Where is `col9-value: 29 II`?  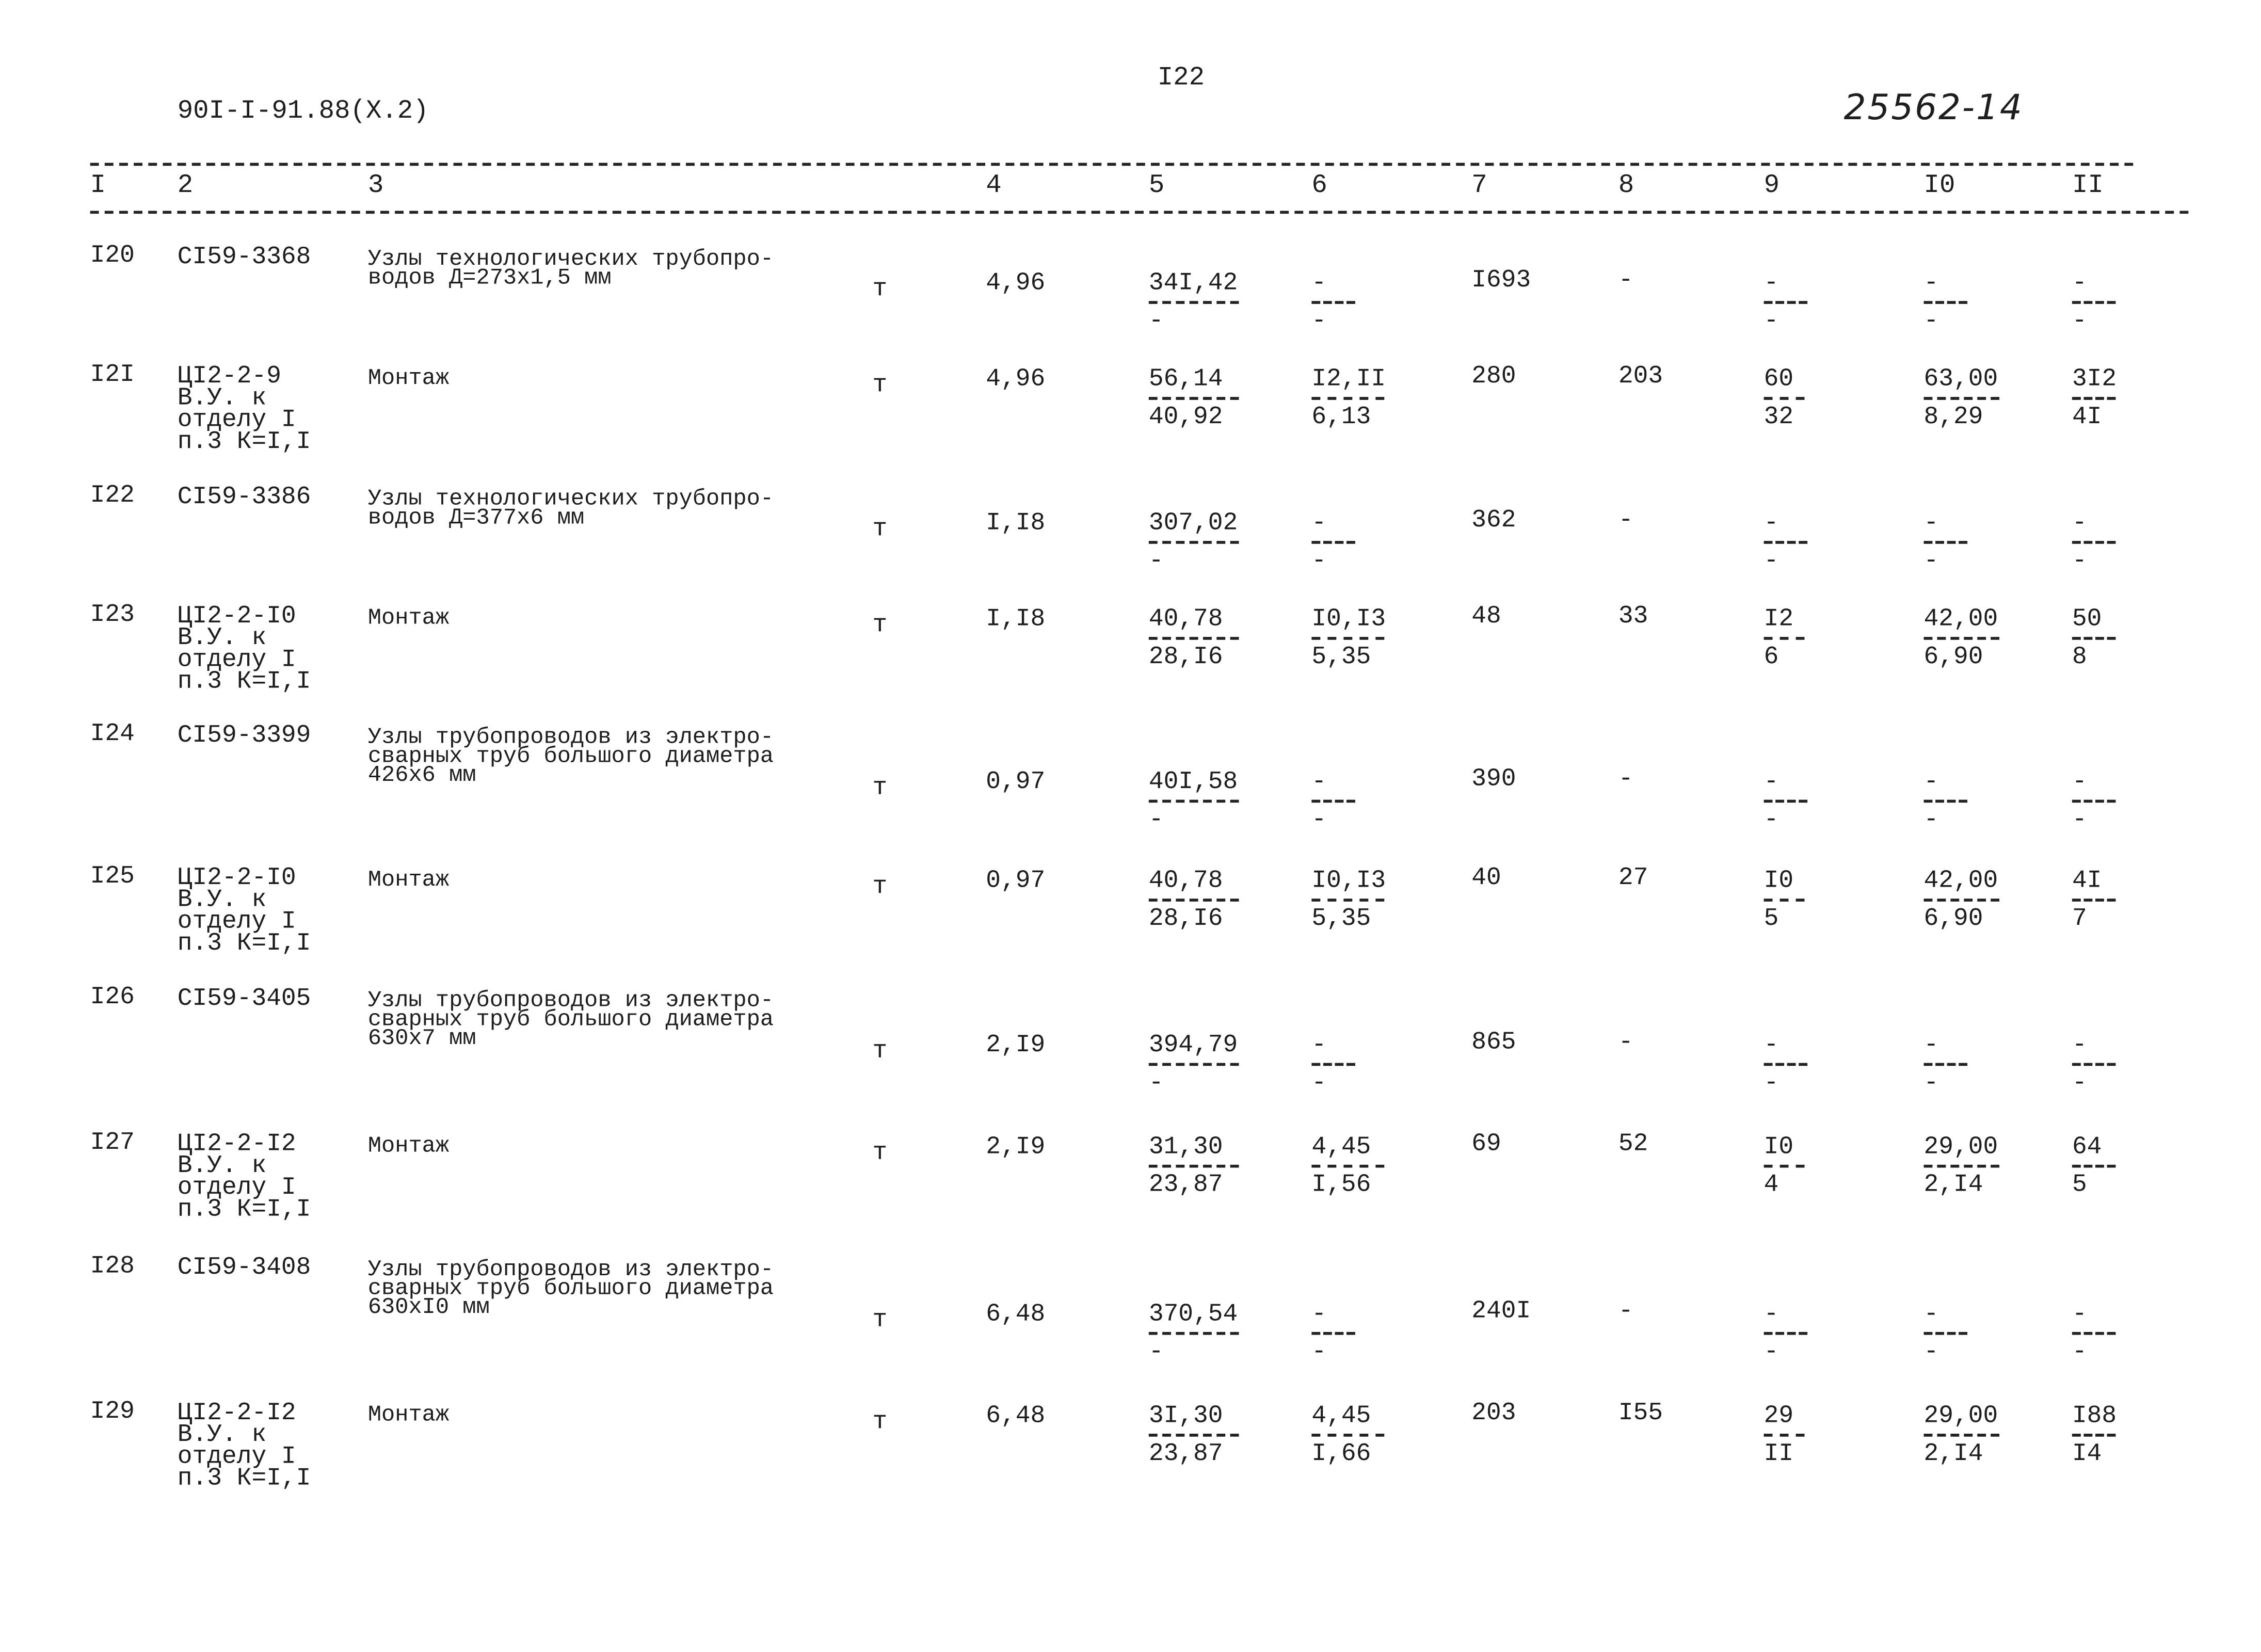
col9-value: 29 II is located at coordinates (1784, 1436).